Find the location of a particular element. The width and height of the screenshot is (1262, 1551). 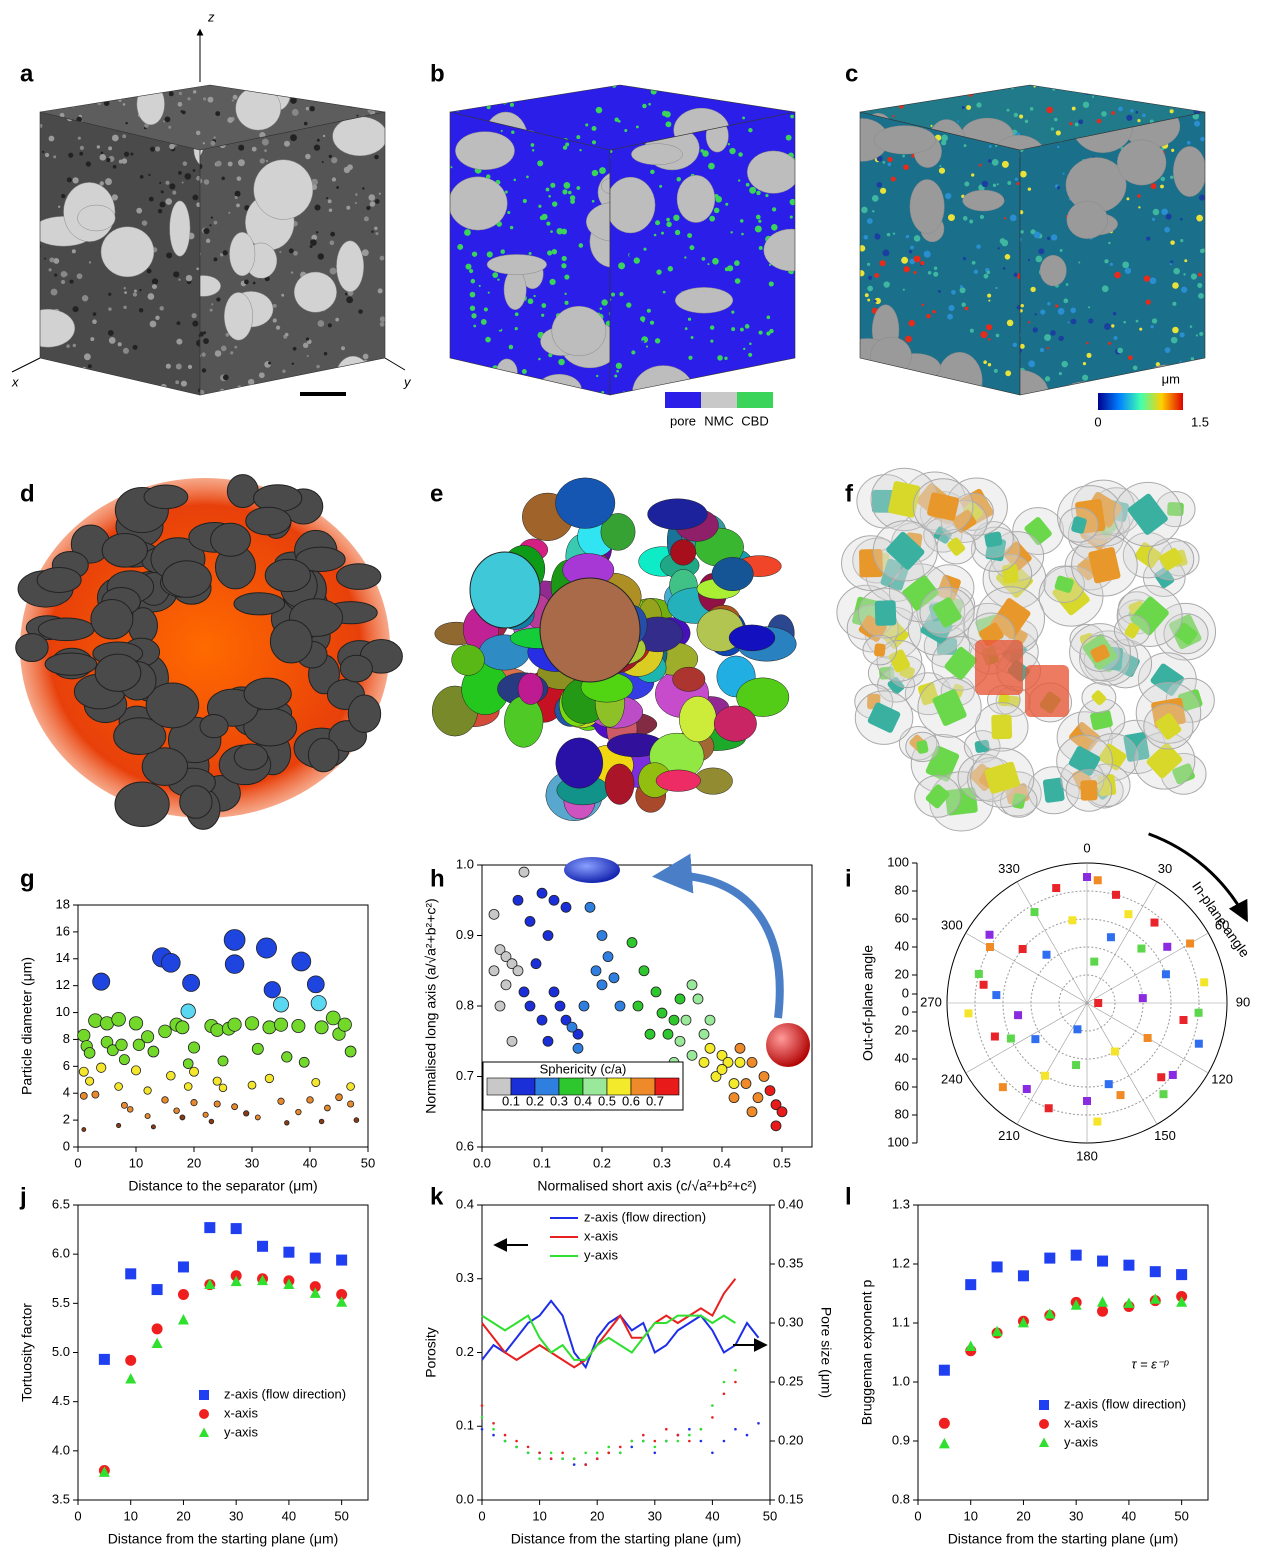

legend-swatch is located at coordinates (755, 400).